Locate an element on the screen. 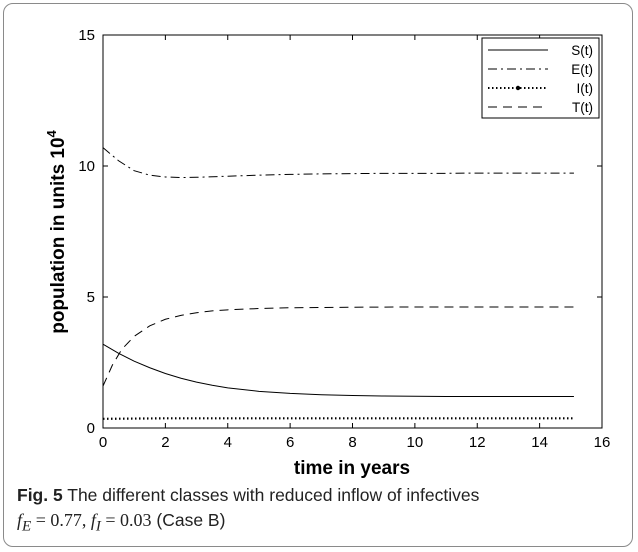 The width and height of the screenshot is (638, 552). y-tick-label: 0 is located at coordinates (91, 428).